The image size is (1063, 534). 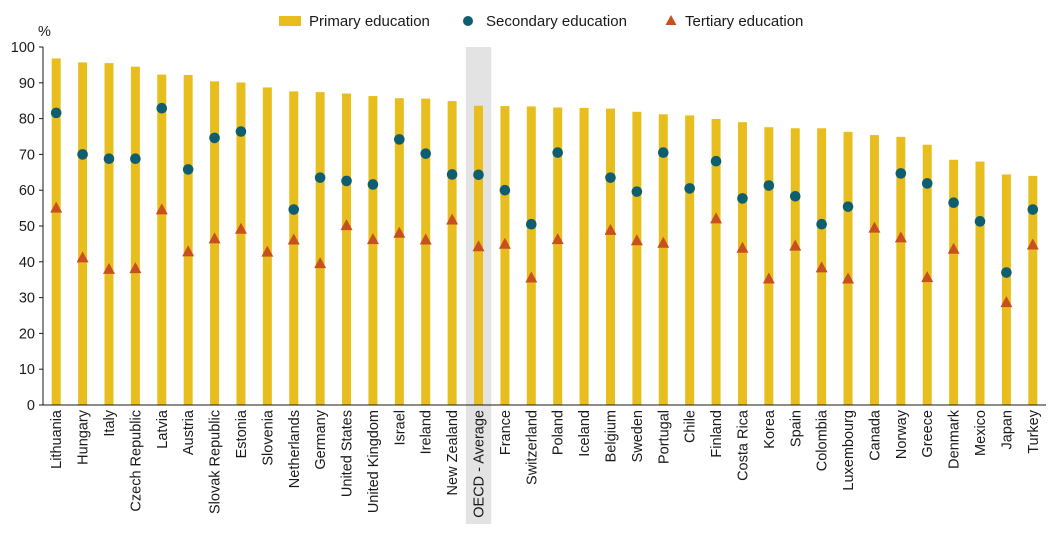 I want to click on y-tick-label: 60, so click(x=27, y=191).